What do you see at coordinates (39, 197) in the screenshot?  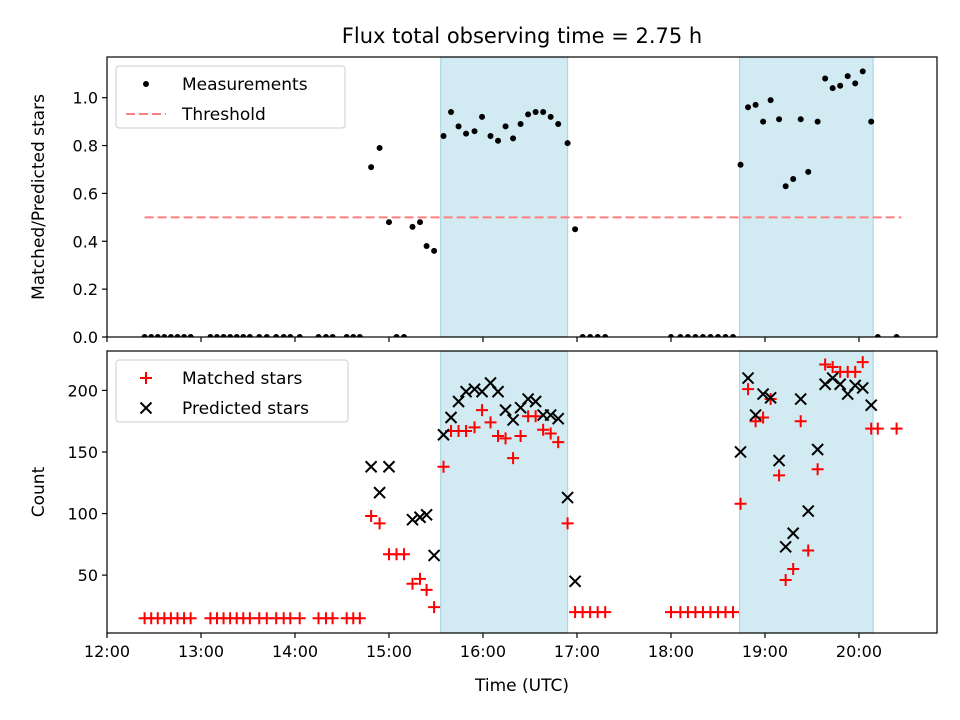 I see `y-axis-label: Matched/Predicted stars` at bounding box center [39, 197].